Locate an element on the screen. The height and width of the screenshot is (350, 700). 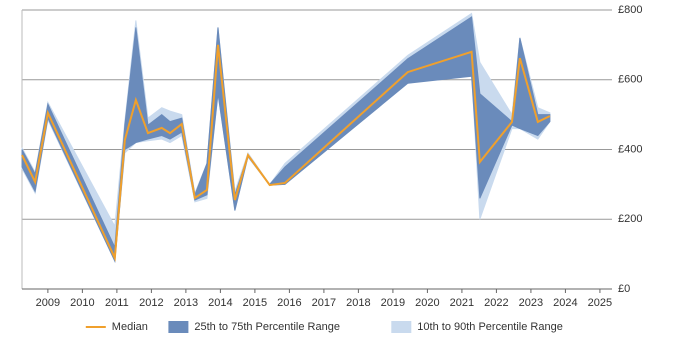
x-tick-label: 2013 is located at coordinates (186, 303).